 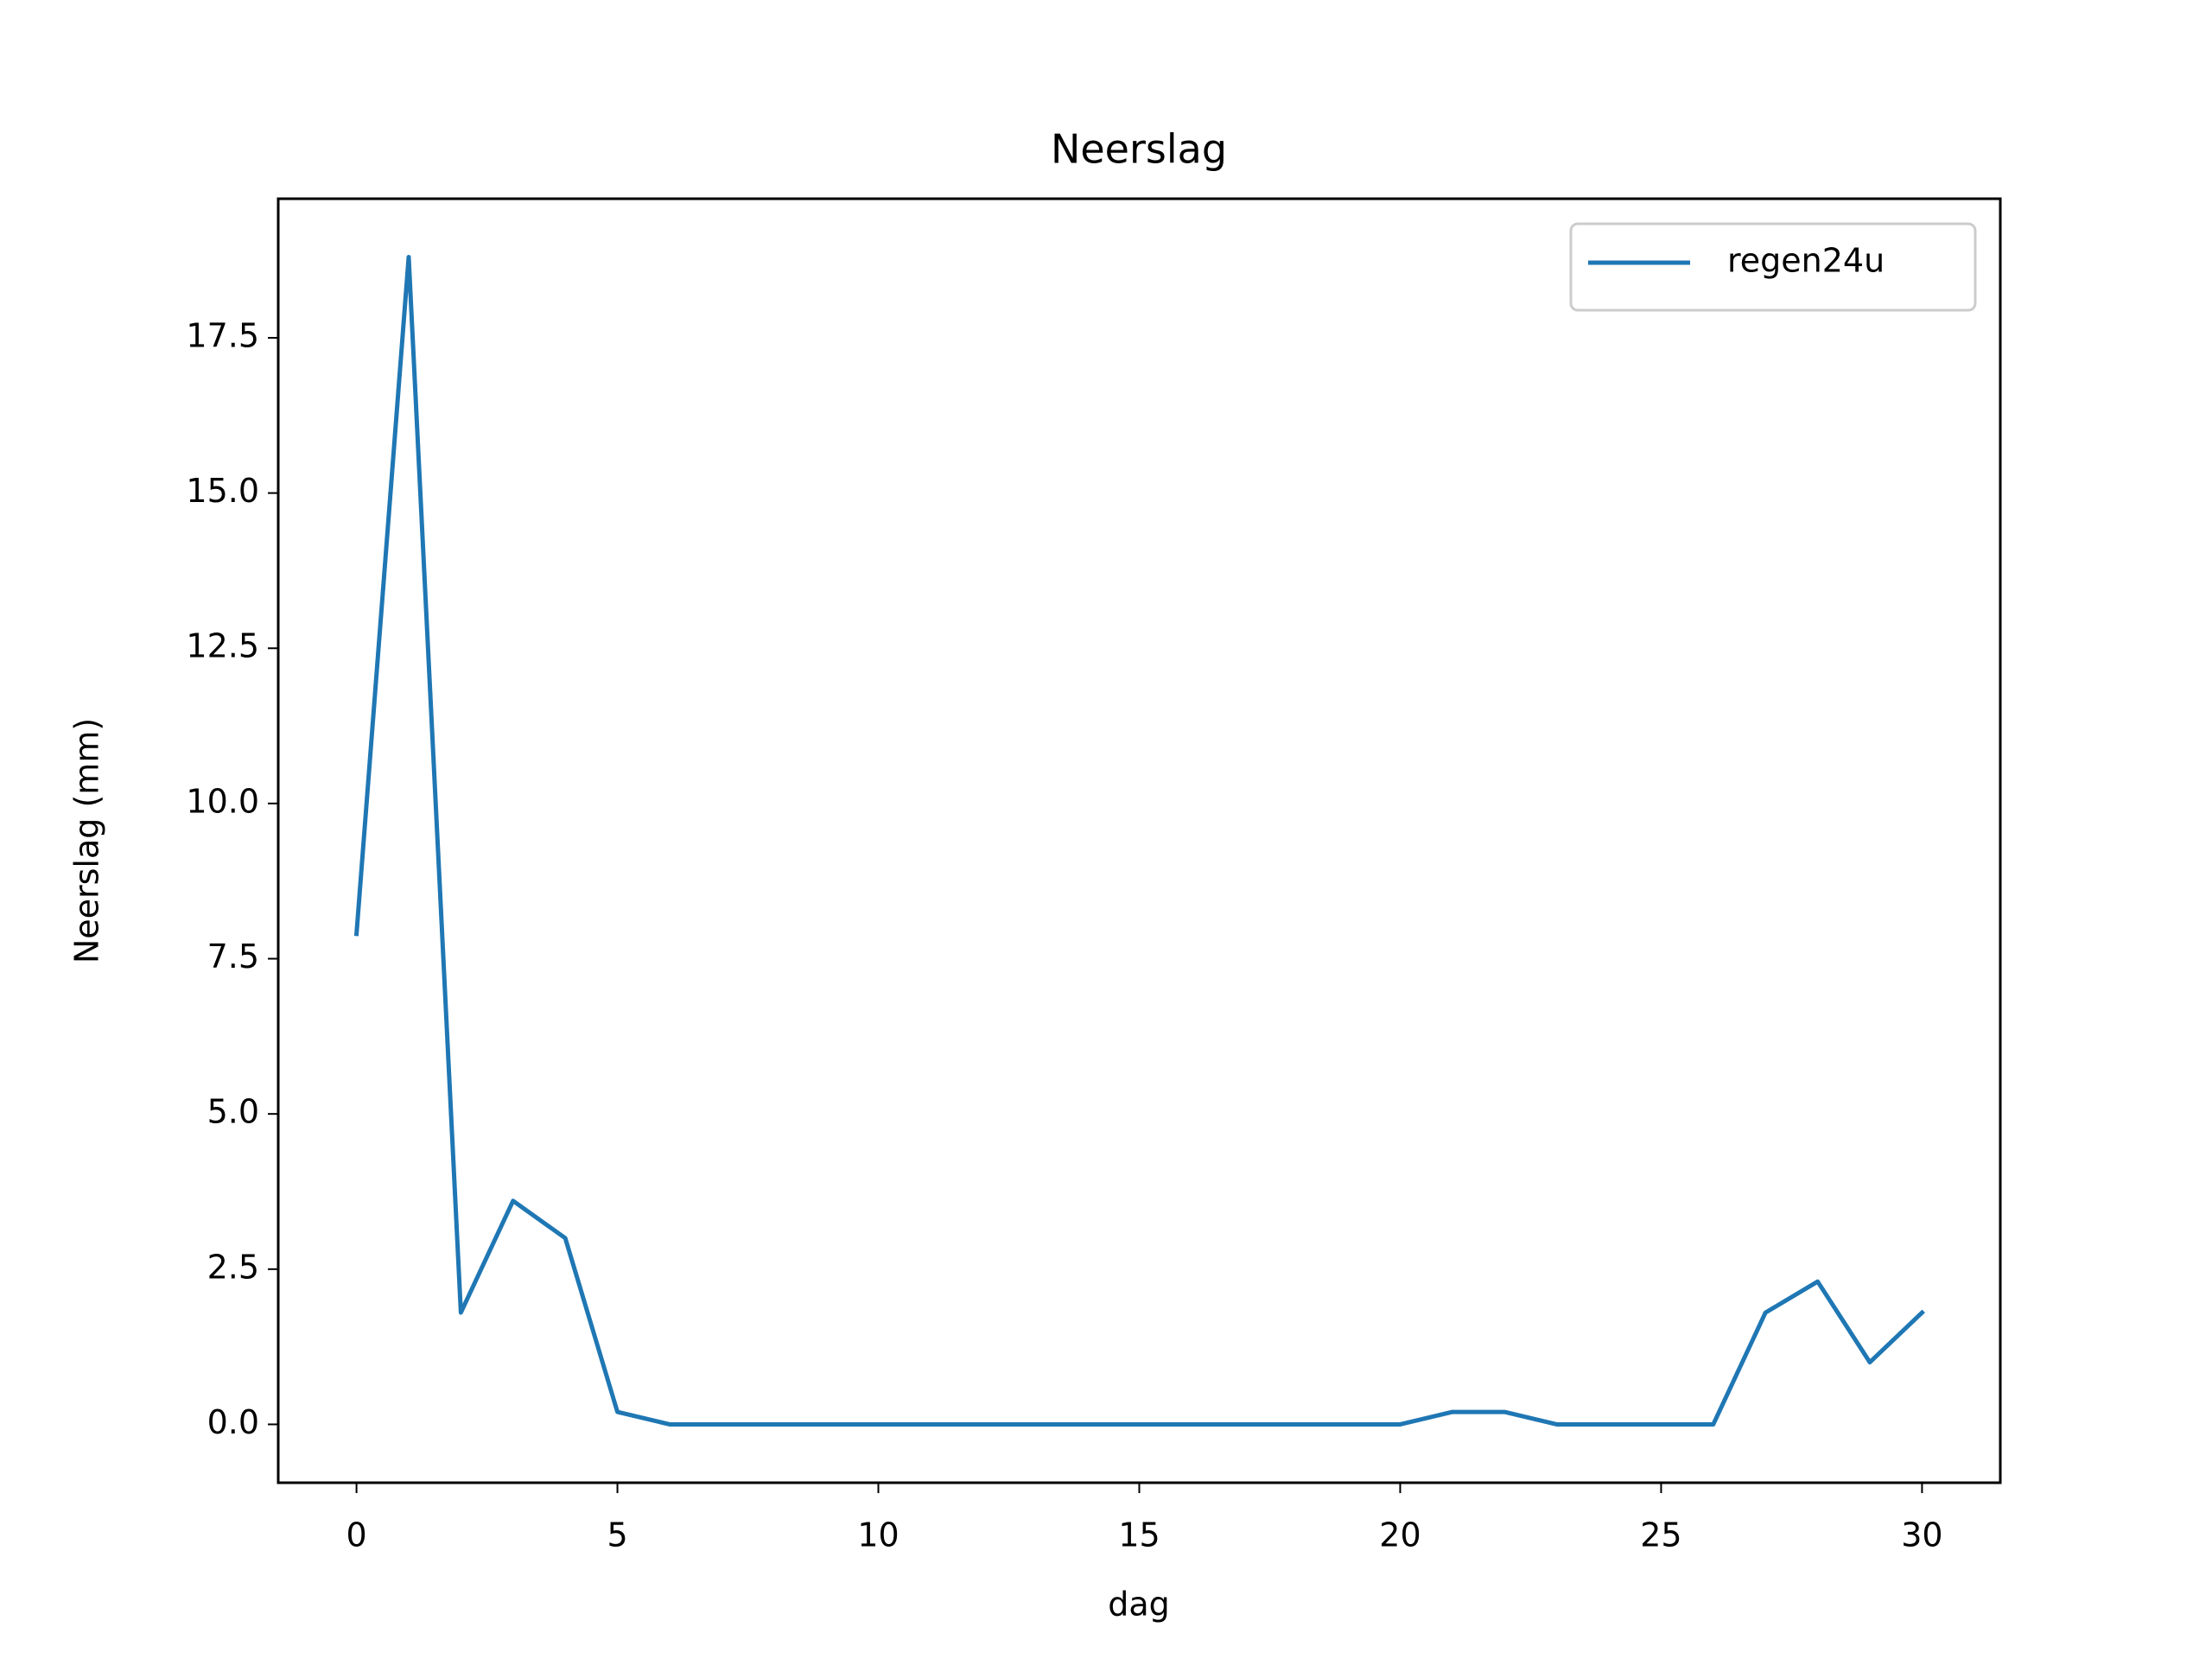 I want to click on y-tick-label: 0.0, so click(x=233, y=1422).